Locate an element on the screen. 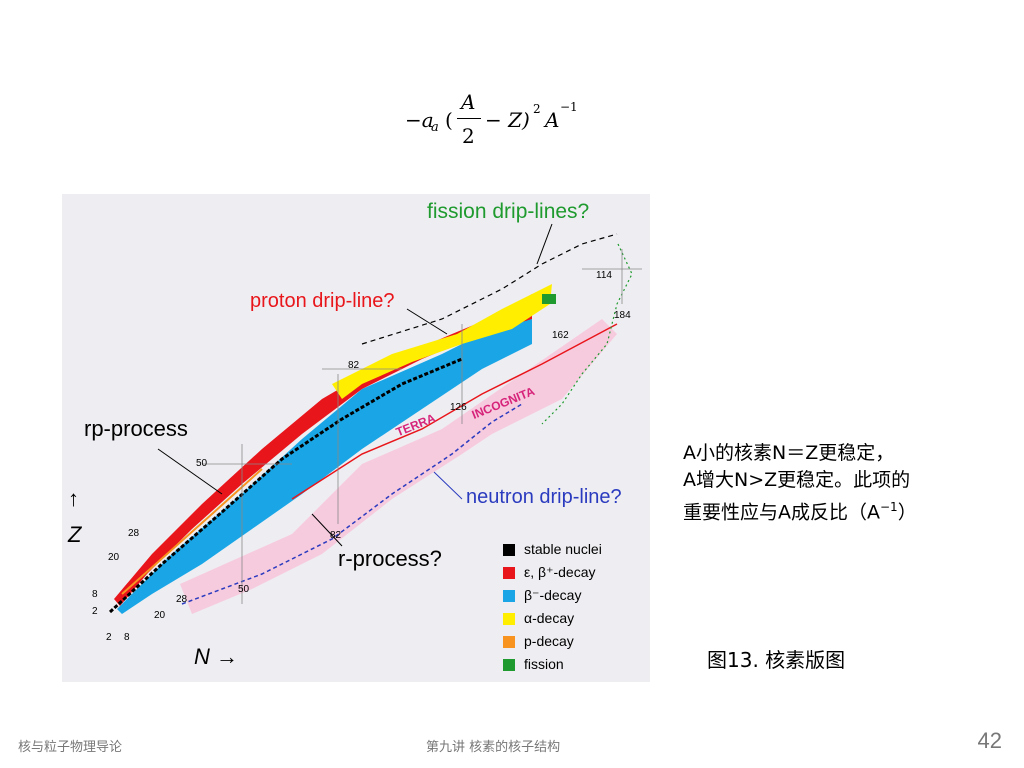 The width and height of the screenshot is (1024, 768). r-process-path is located at coordinates (454, 411).